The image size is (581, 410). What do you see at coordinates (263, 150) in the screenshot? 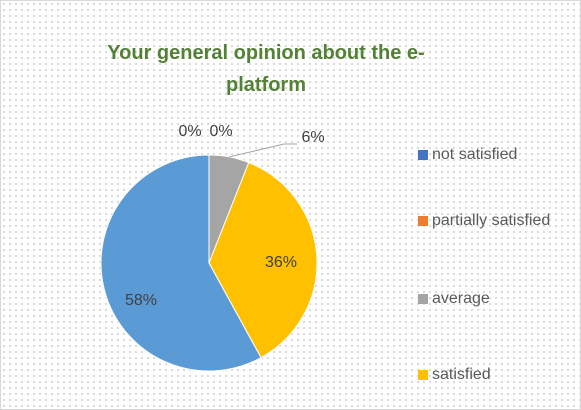
I see `leader-line` at bounding box center [263, 150].